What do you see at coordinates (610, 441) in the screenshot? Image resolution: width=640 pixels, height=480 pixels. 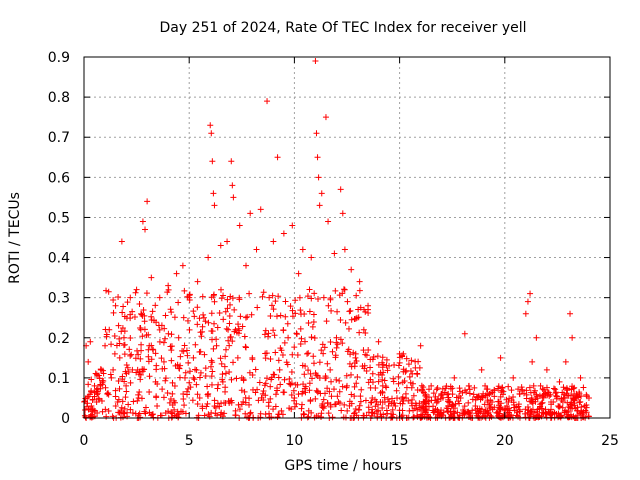 I see `x-tick-label: 25` at bounding box center [610, 441].